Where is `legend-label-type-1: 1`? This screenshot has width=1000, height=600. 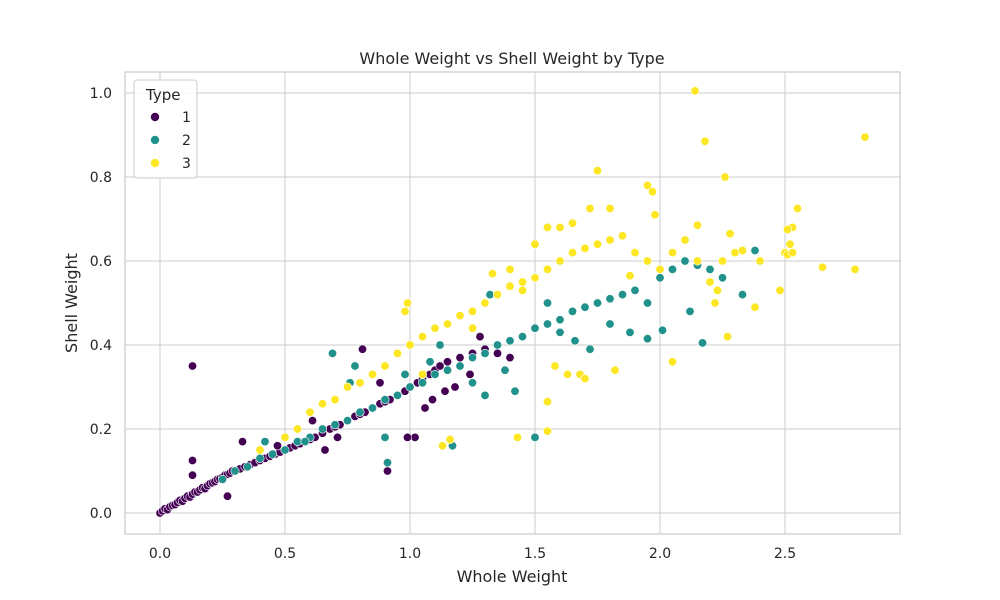
legend-label-type-1: 1 is located at coordinates (186, 118).